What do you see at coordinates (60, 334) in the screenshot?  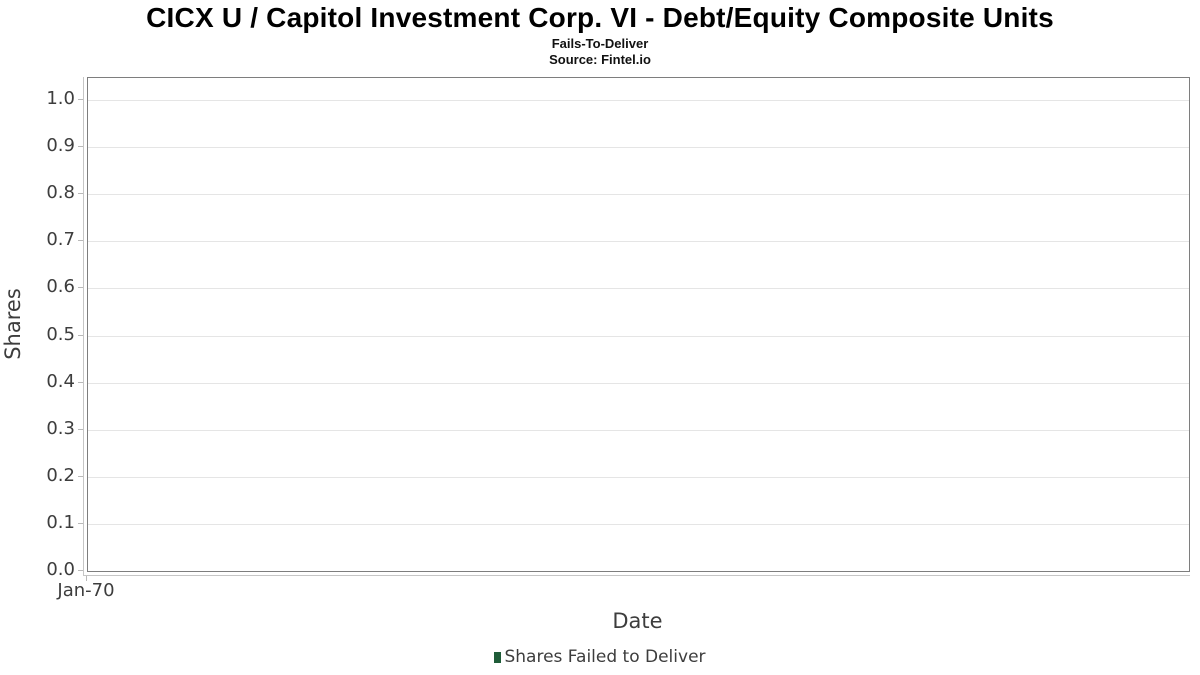 I see `y-tick-label: 0.5` at bounding box center [60, 334].